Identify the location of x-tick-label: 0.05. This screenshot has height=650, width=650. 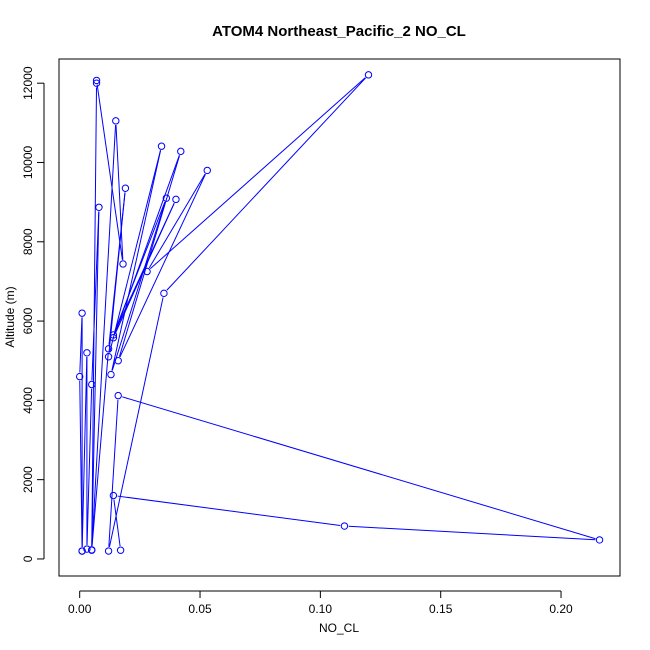
(200, 609).